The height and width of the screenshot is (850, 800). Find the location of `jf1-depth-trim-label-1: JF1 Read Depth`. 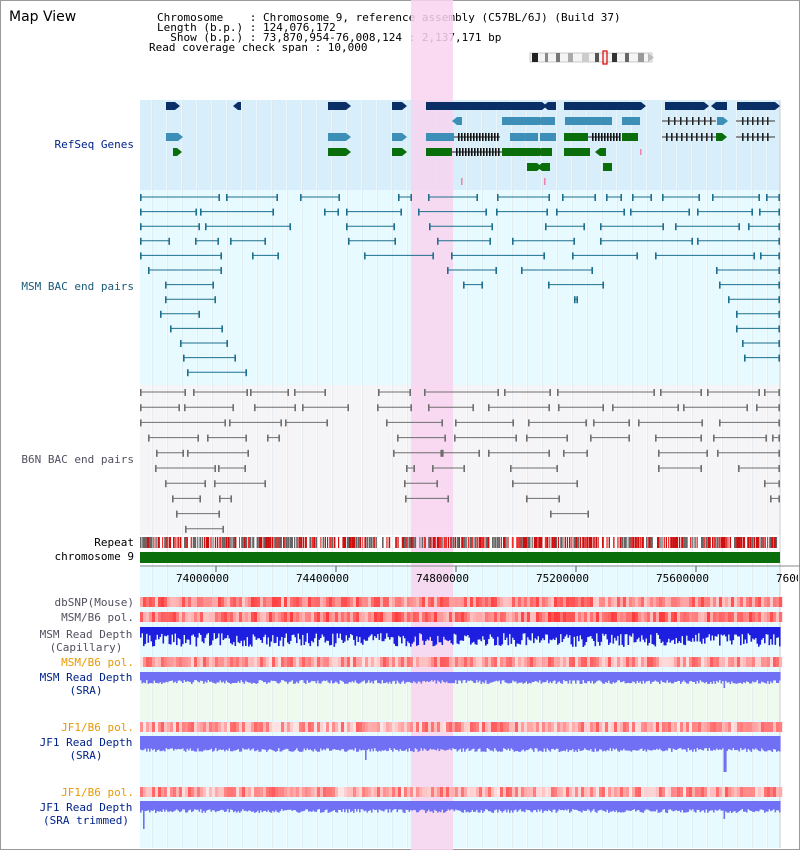

jf1-depth-trim-label-1: JF1 Read Depth is located at coordinates (86, 807).